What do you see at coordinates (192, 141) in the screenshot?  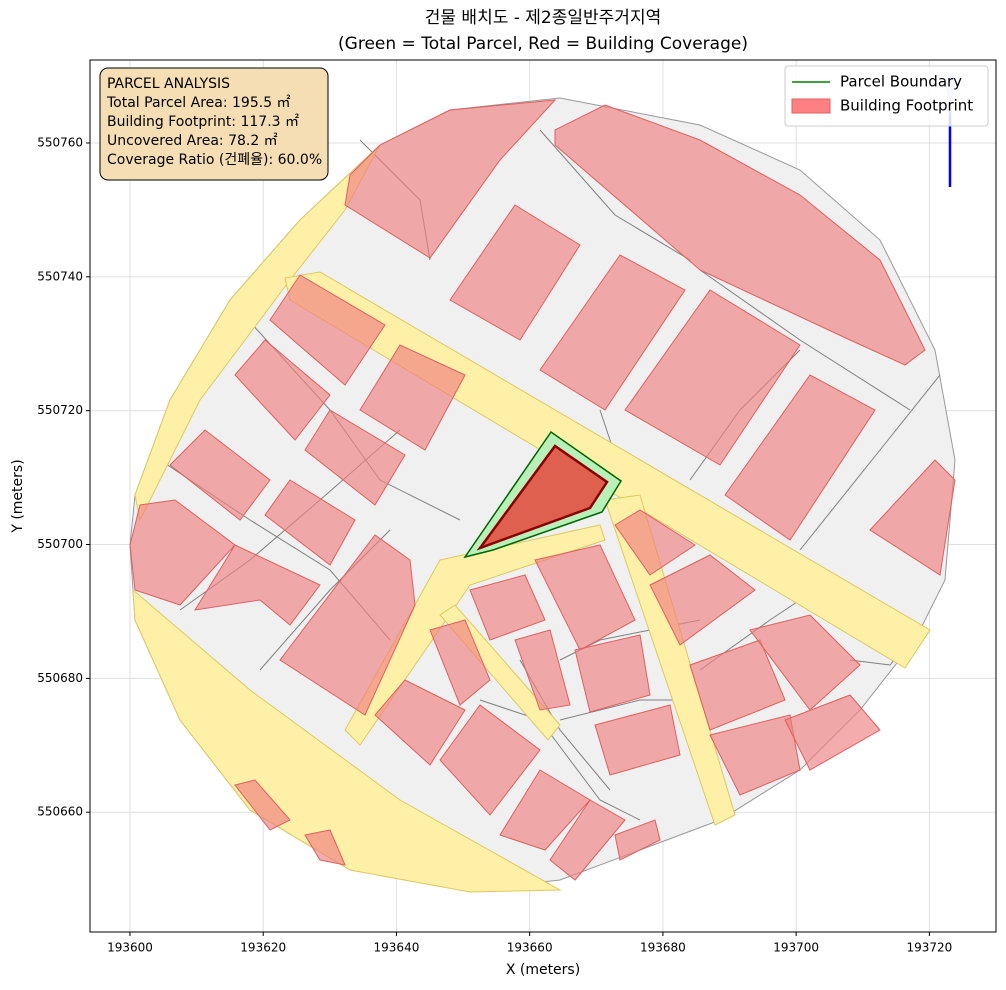 I see `annotation-line: Uncovered Area: 78.2 ㎡` at bounding box center [192, 141].